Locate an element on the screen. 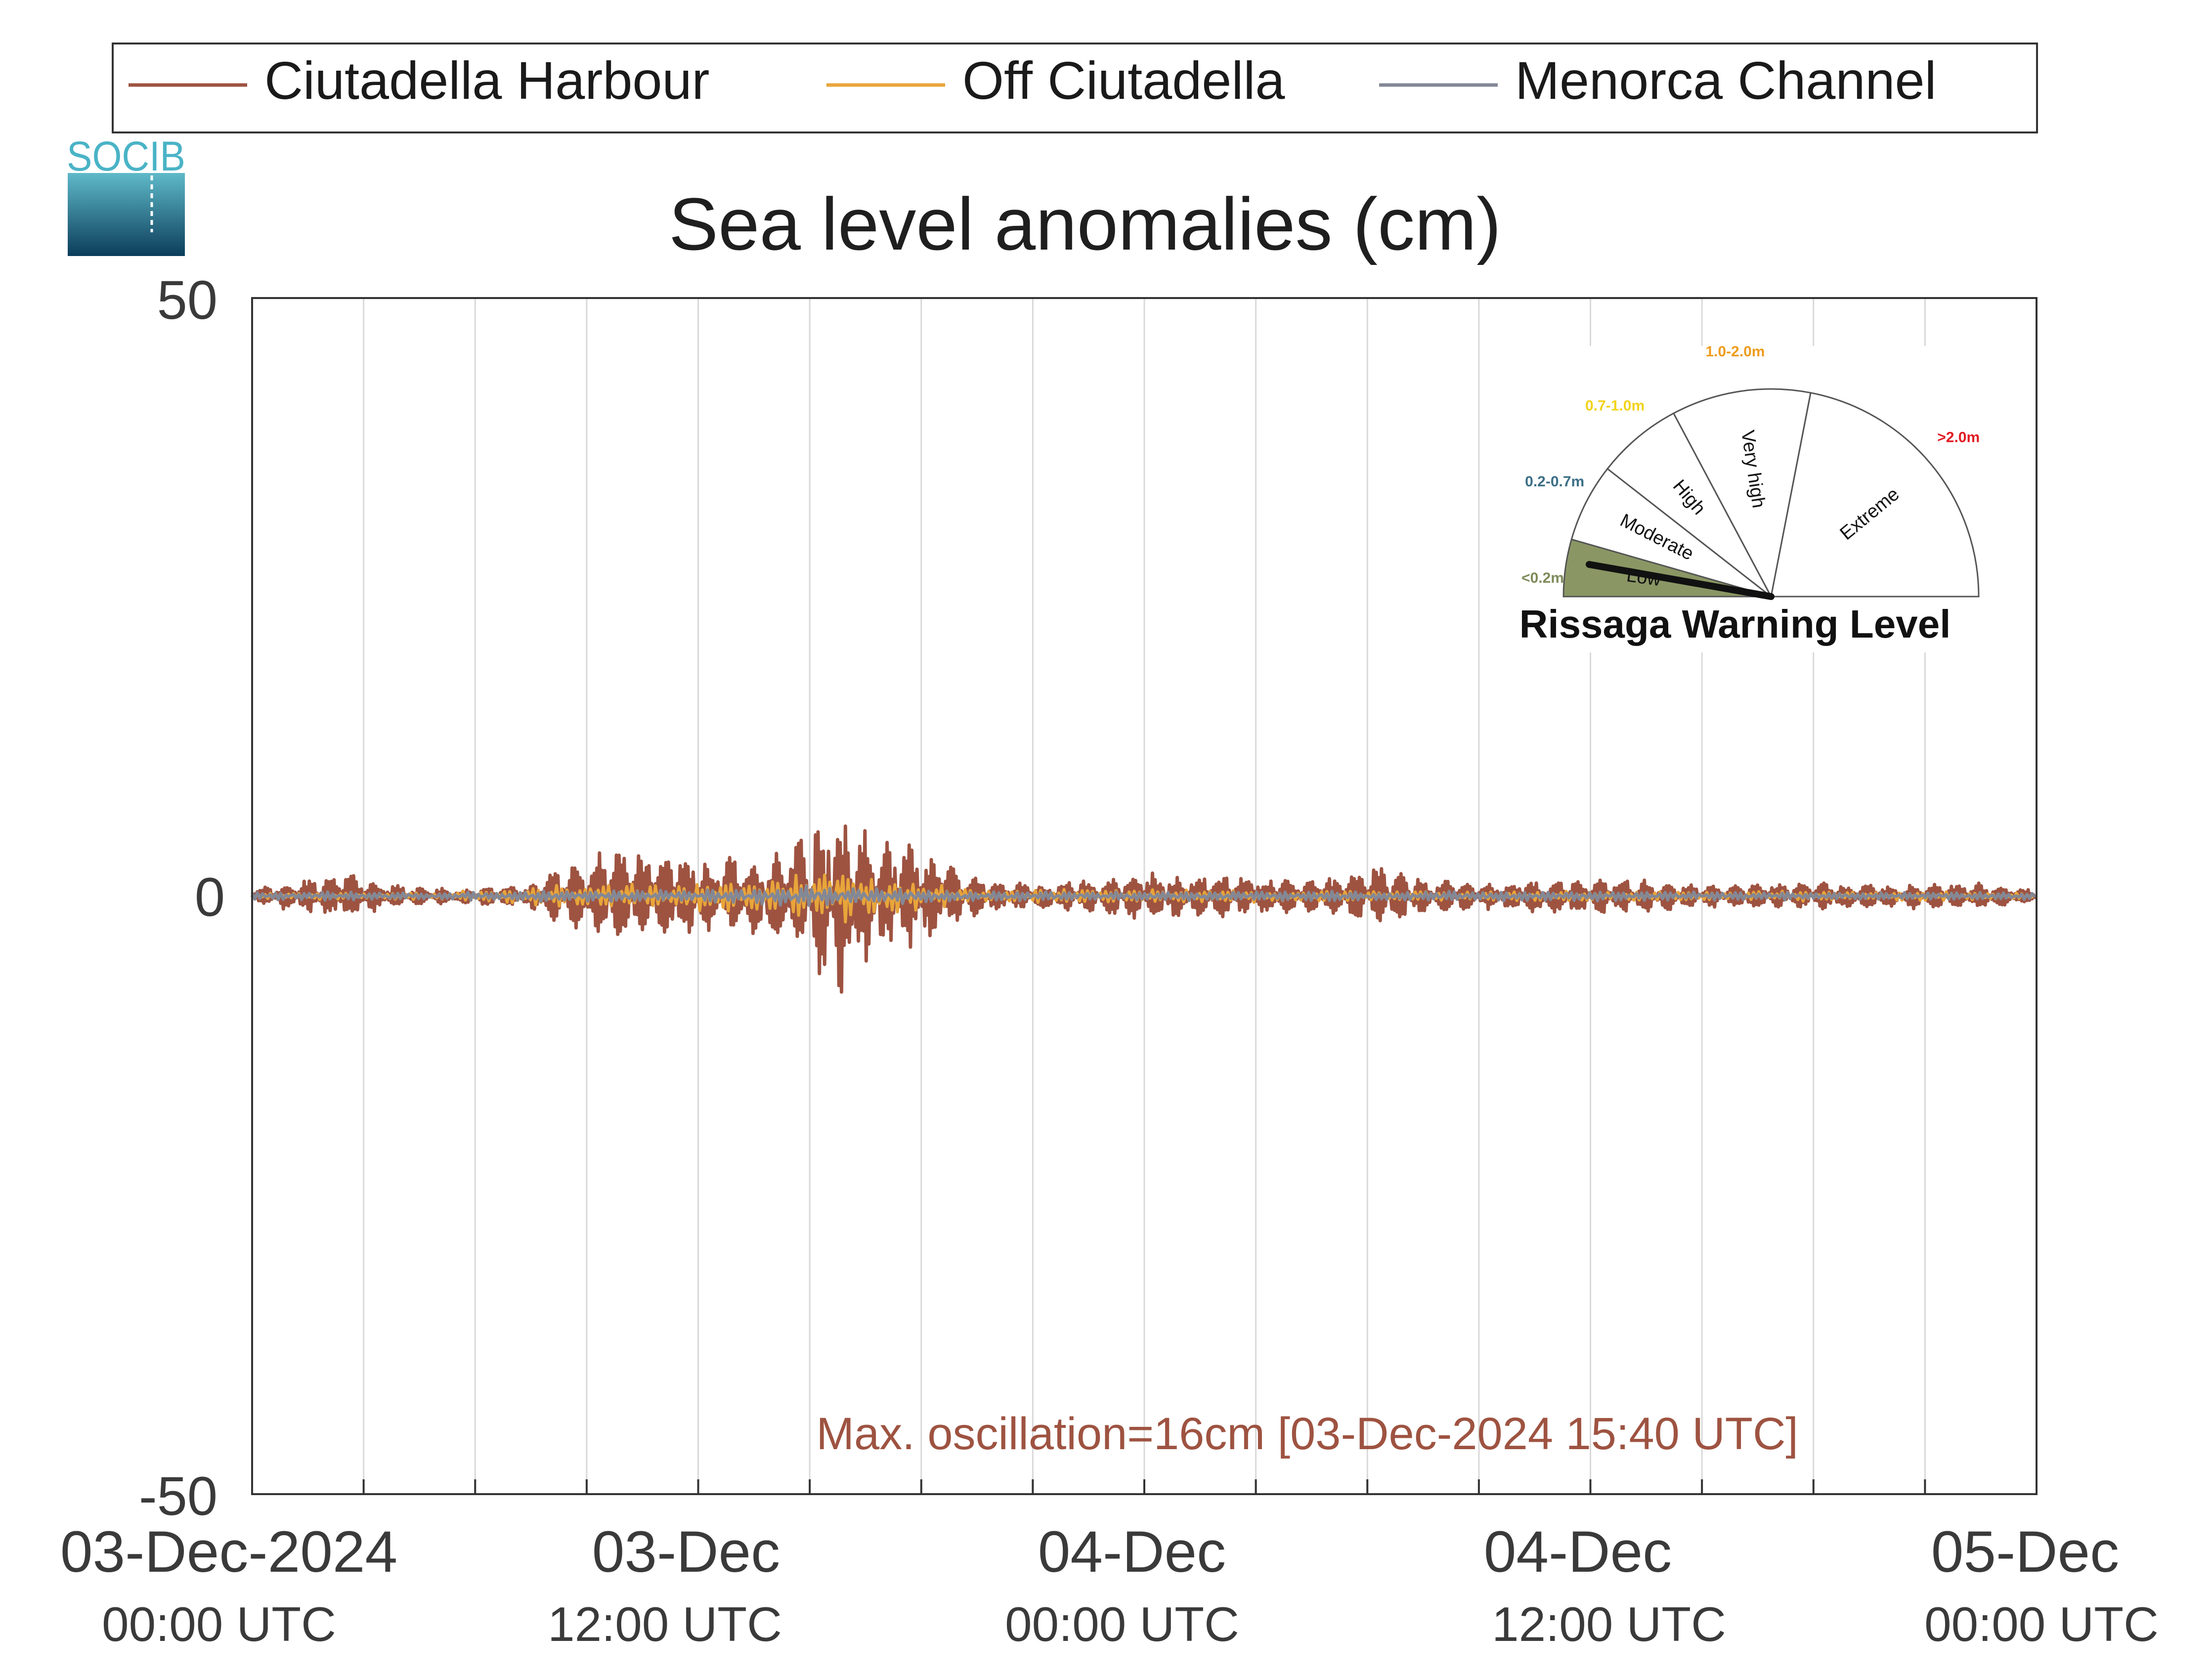 Image resolution: width=2212 pixels, height=1678 pixels. series-layer is located at coordinates (1143, 909).